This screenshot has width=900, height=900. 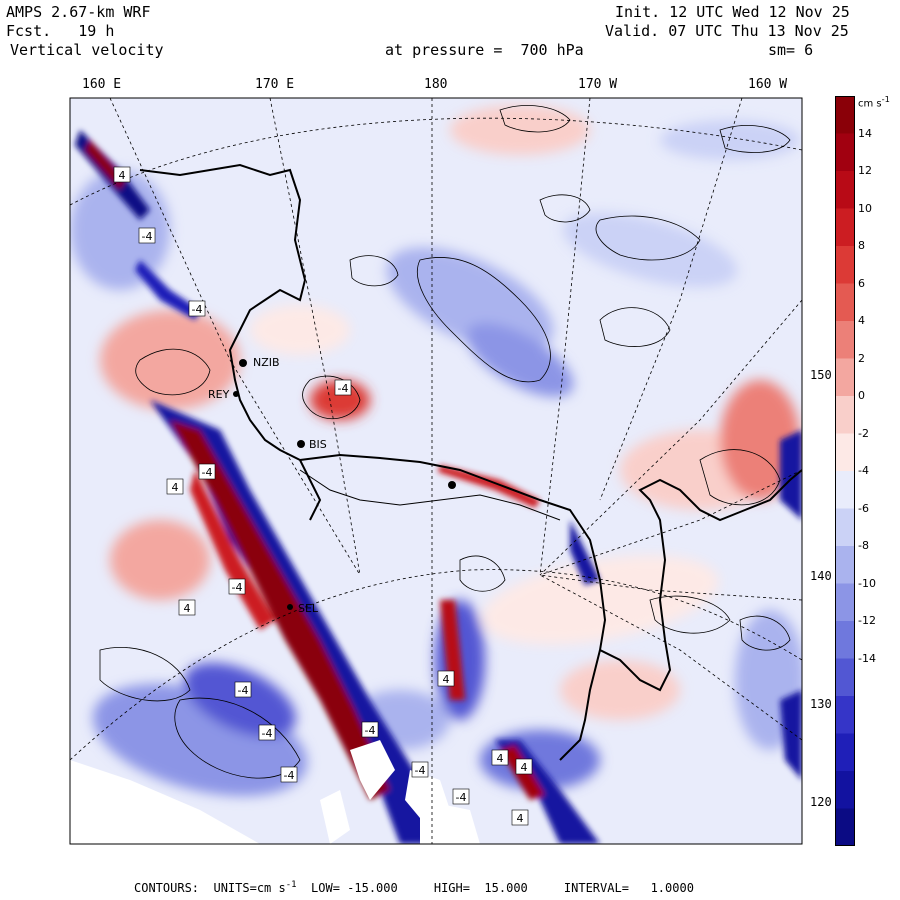 What do you see at coordinates (308, 608) in the screenshot?
I see `station-sel: SEL` at bounding box center [308, 608].